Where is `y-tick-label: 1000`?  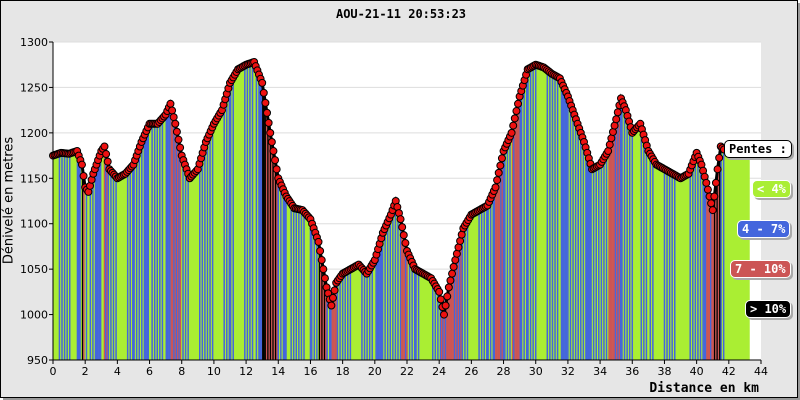
y-tick-label: 1000 is located at coordinates (34, 315).